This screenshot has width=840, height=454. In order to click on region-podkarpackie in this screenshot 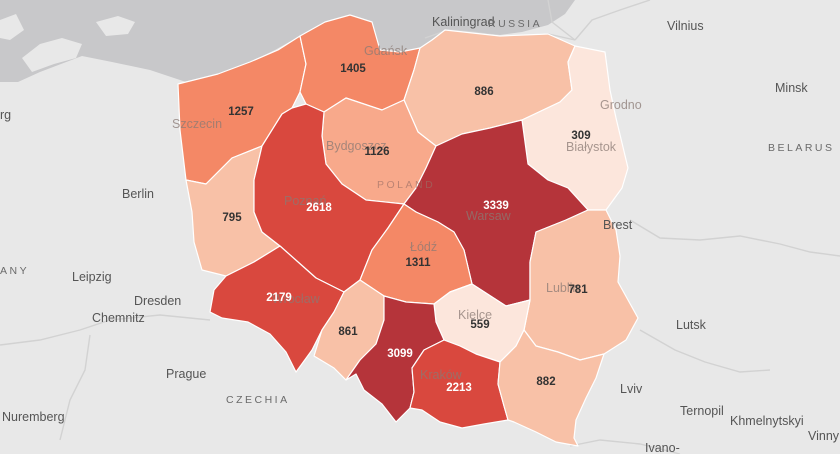, I will do `click(551, 388)`.